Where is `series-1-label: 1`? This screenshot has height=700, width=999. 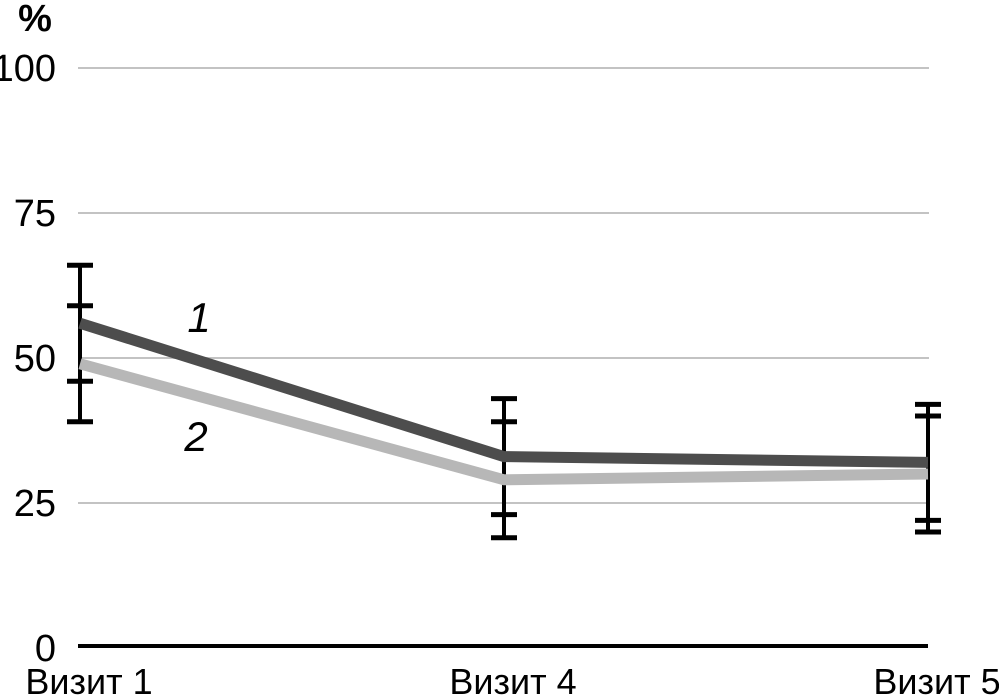 series-1-label: 1 is located at coordinates (198, 317).